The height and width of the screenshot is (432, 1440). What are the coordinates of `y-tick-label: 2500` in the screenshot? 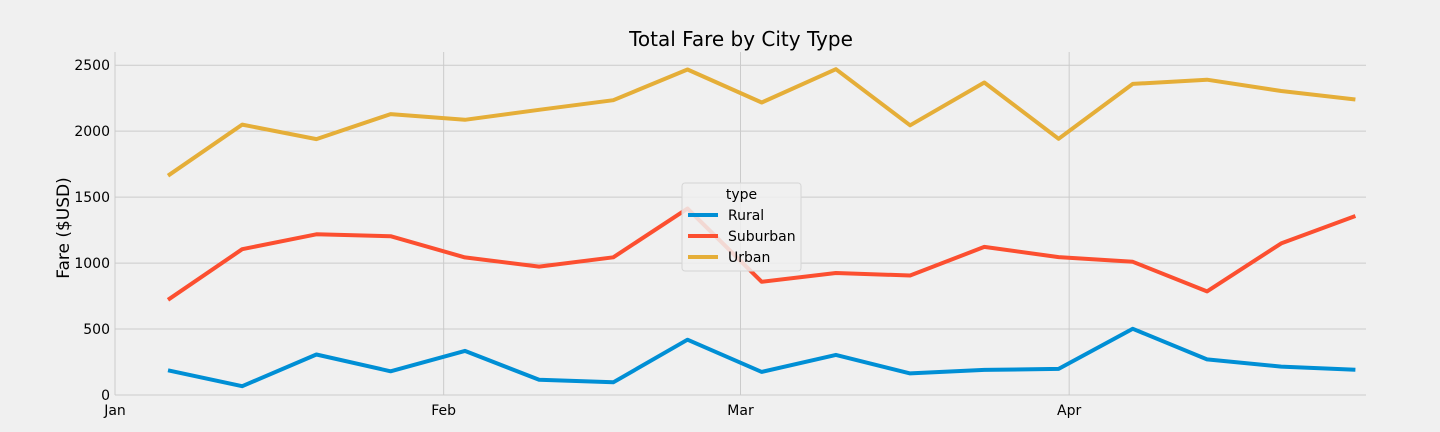 It's located at (92, 66).